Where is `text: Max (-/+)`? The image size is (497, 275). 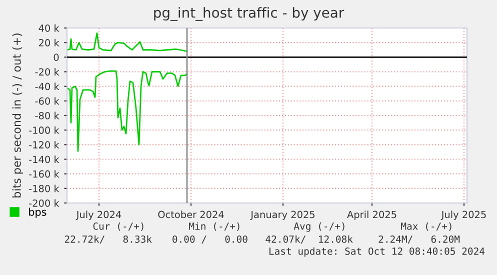 text: Max (-/+) is located at coordinates (426, 226).